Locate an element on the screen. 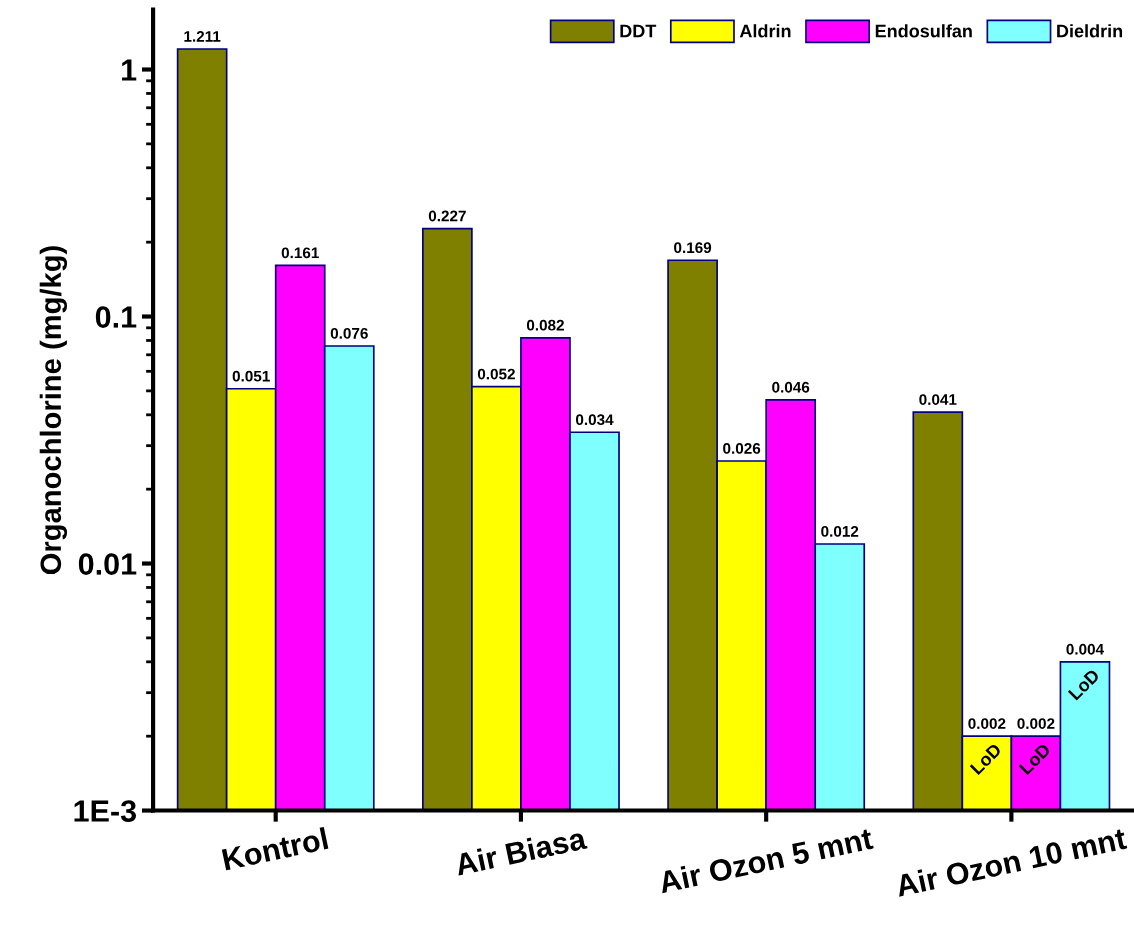 The width and height of the screenshot is (1134, 948). y-tick-label: 1 is located at coordinates (129, 70).